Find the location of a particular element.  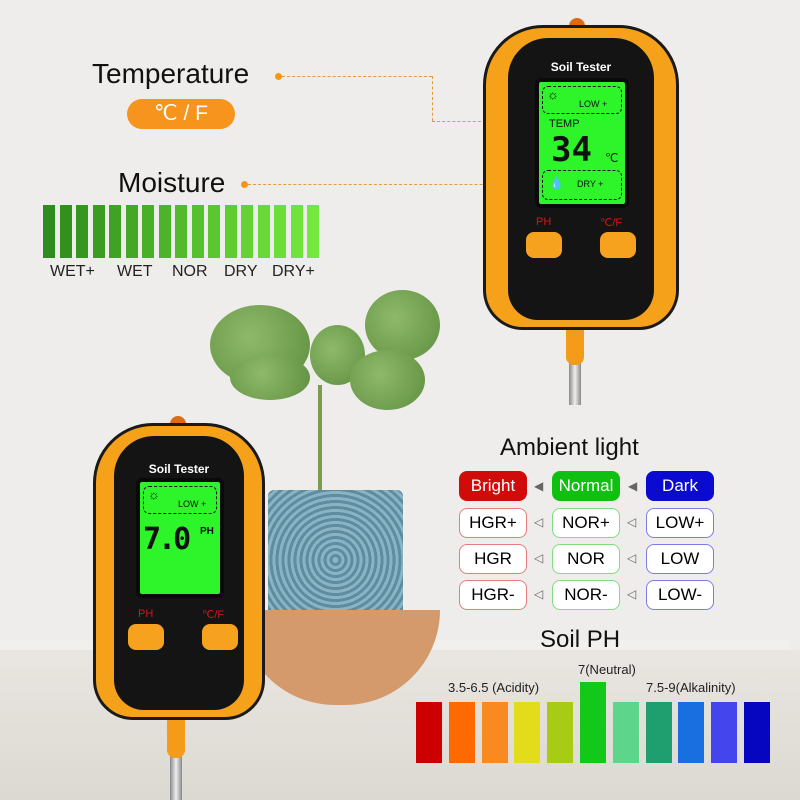

moisture-scale is located at coordinates (183, 231).